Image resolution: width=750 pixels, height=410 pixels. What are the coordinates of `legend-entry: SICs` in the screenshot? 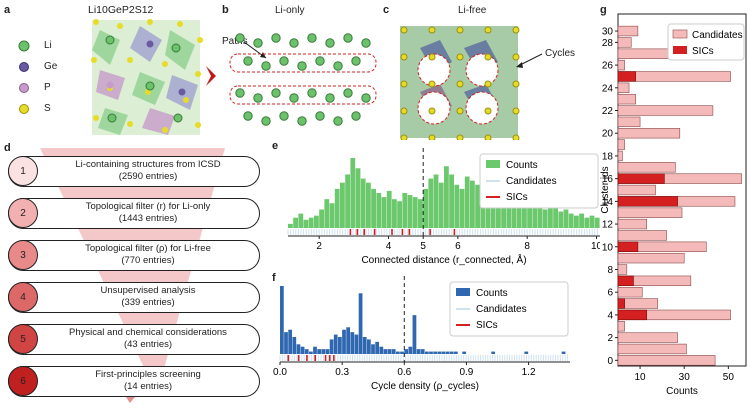 It's located at (703, 51).